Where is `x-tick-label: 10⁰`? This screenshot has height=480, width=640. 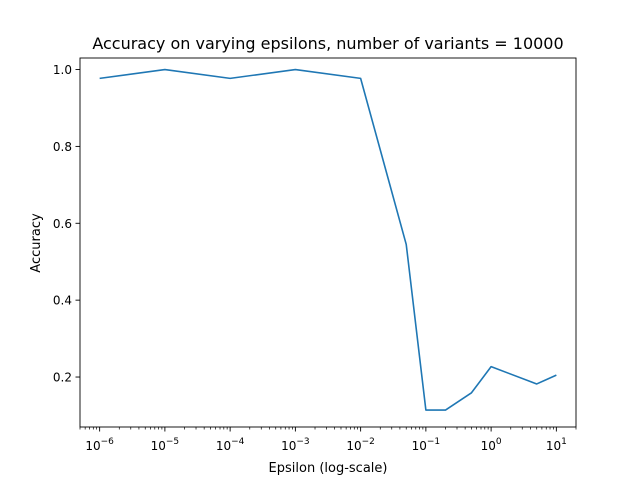 x-tick-label: 10⁰ is located at coordinates (491, 445).